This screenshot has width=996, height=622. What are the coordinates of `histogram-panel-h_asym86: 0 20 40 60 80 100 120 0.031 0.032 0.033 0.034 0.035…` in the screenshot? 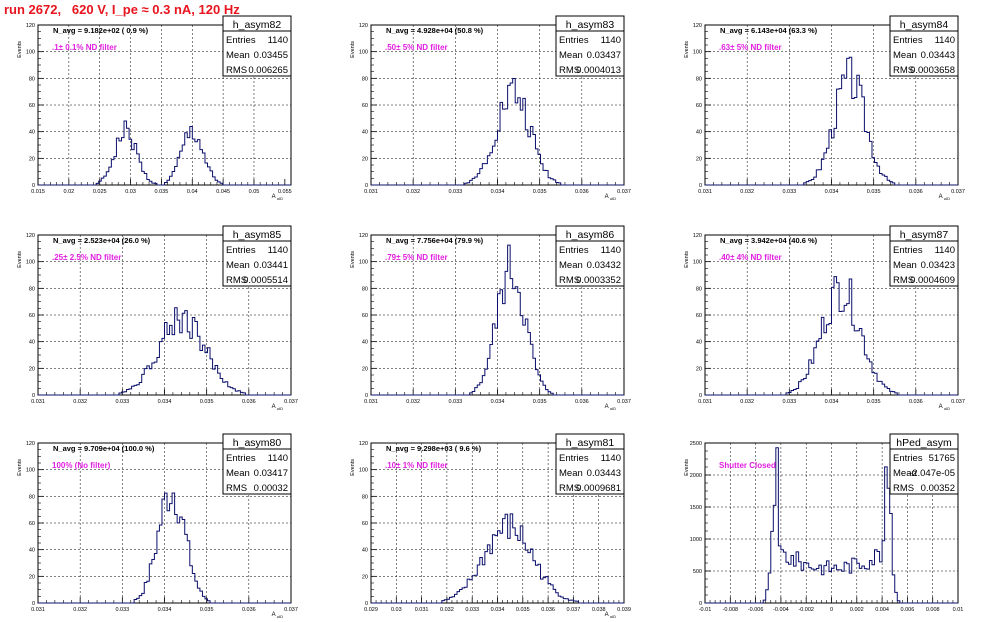 It's located at (490, 318).